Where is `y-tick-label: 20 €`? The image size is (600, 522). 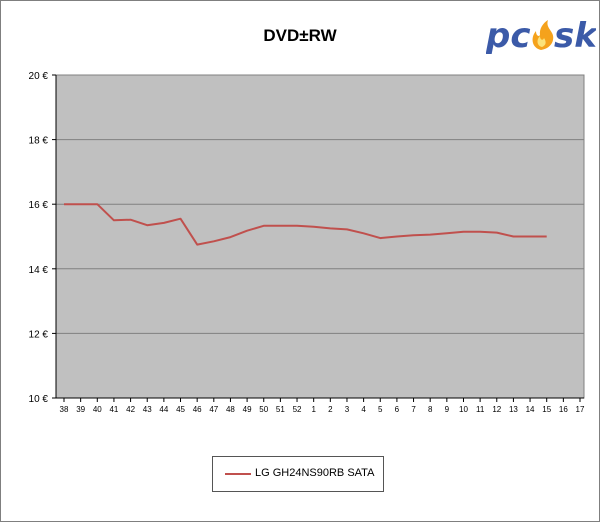 y-tick-label: 20 € is located at coordinates (39, 76).